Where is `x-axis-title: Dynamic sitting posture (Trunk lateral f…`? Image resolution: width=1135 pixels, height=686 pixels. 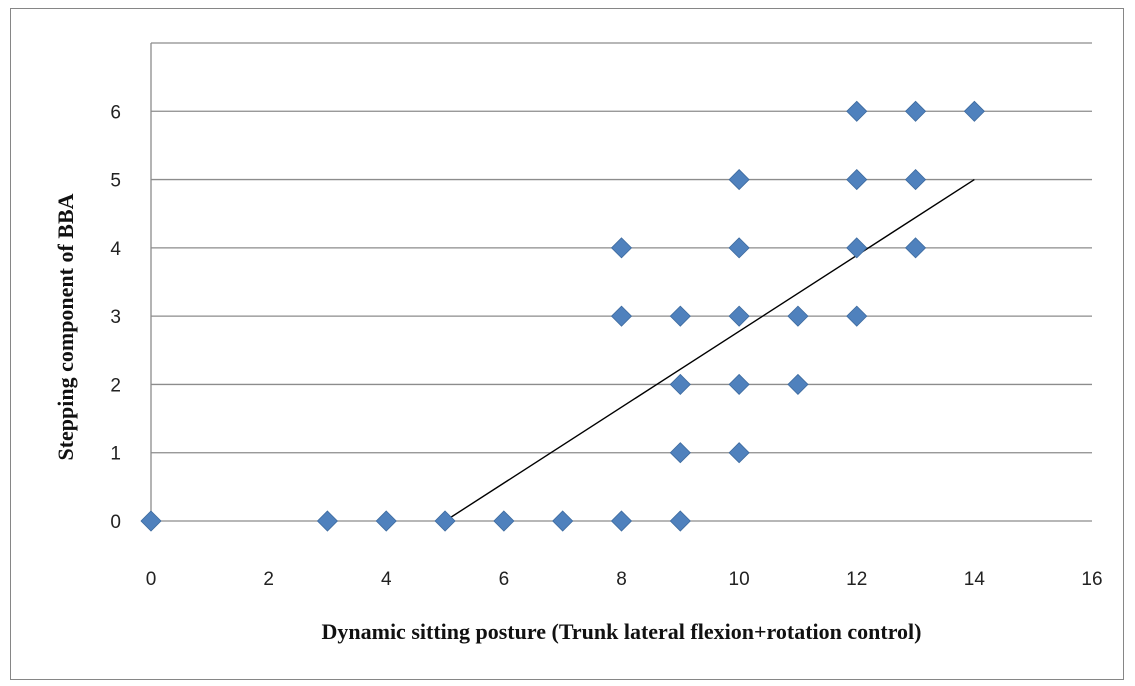
x-axis-title: Dynamic sitting posture (Trunk lateral f… is located at coordinates (622, 631).